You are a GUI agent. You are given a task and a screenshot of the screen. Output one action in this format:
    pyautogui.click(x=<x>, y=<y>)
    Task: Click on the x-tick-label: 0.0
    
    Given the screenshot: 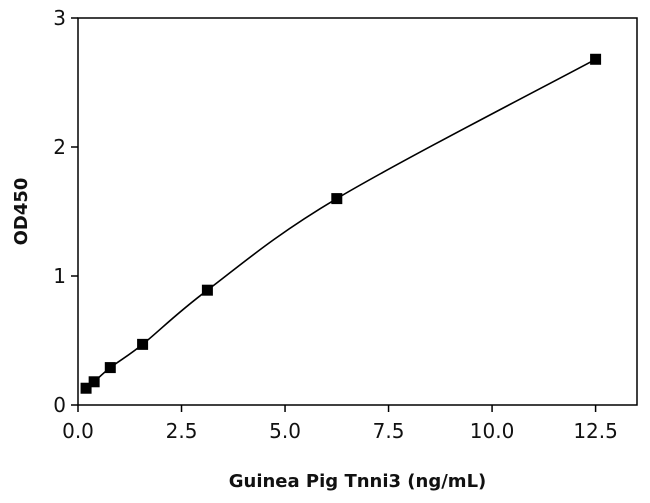 What is the action you would take?
    pyautogui.click(x=78, y=431)
    